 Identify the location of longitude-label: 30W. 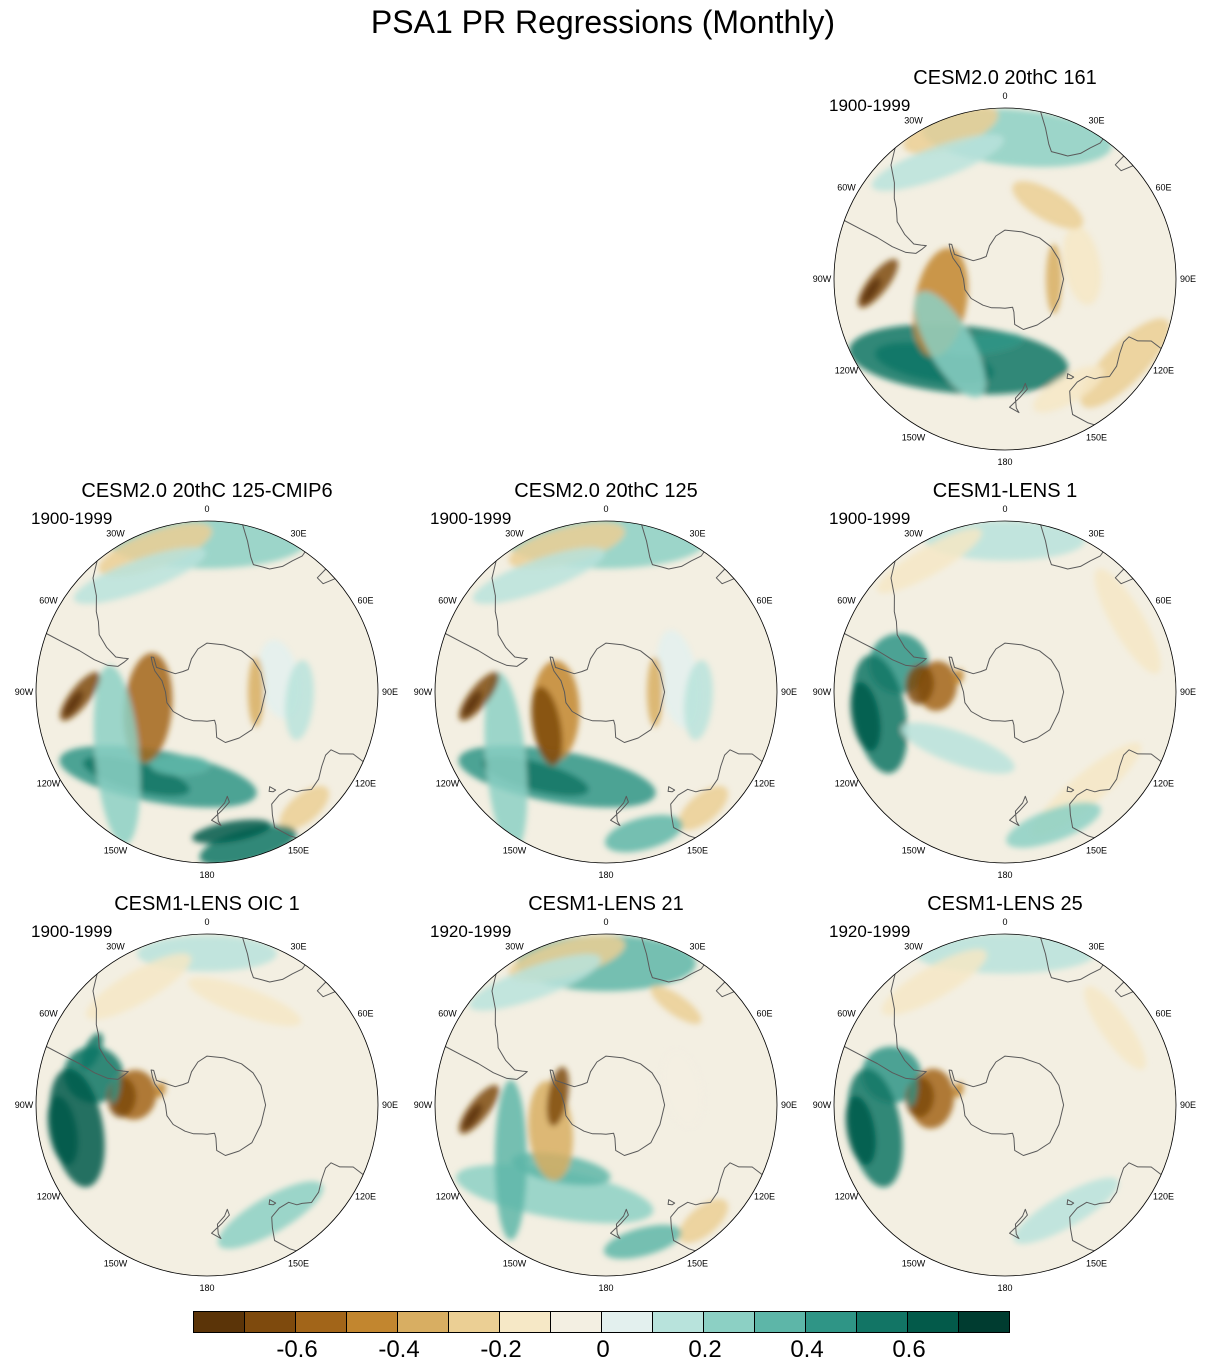
(913, 121).